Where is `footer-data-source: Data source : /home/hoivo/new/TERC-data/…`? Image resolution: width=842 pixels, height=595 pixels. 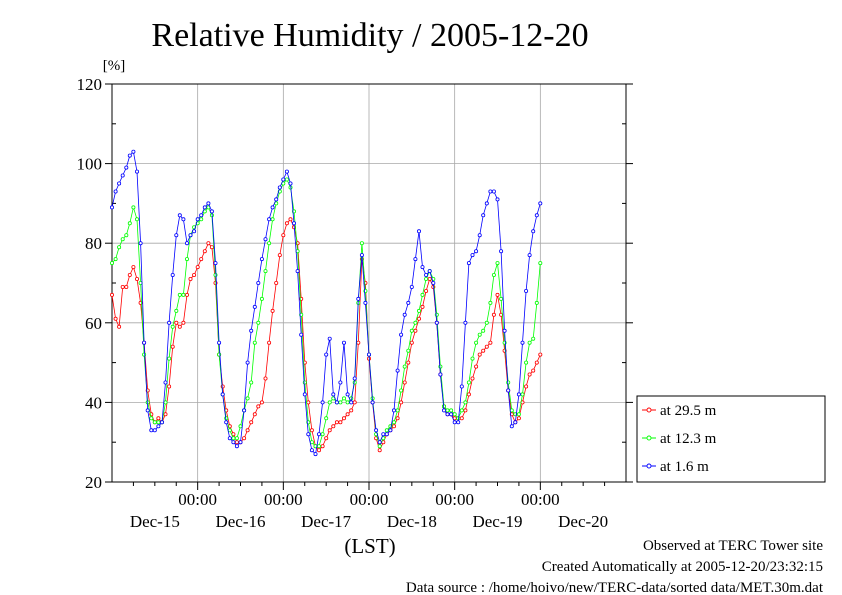 footer-data-source: Data source : /home/hoivo/new/TERC-data/… is located at coordinates (615, 587).